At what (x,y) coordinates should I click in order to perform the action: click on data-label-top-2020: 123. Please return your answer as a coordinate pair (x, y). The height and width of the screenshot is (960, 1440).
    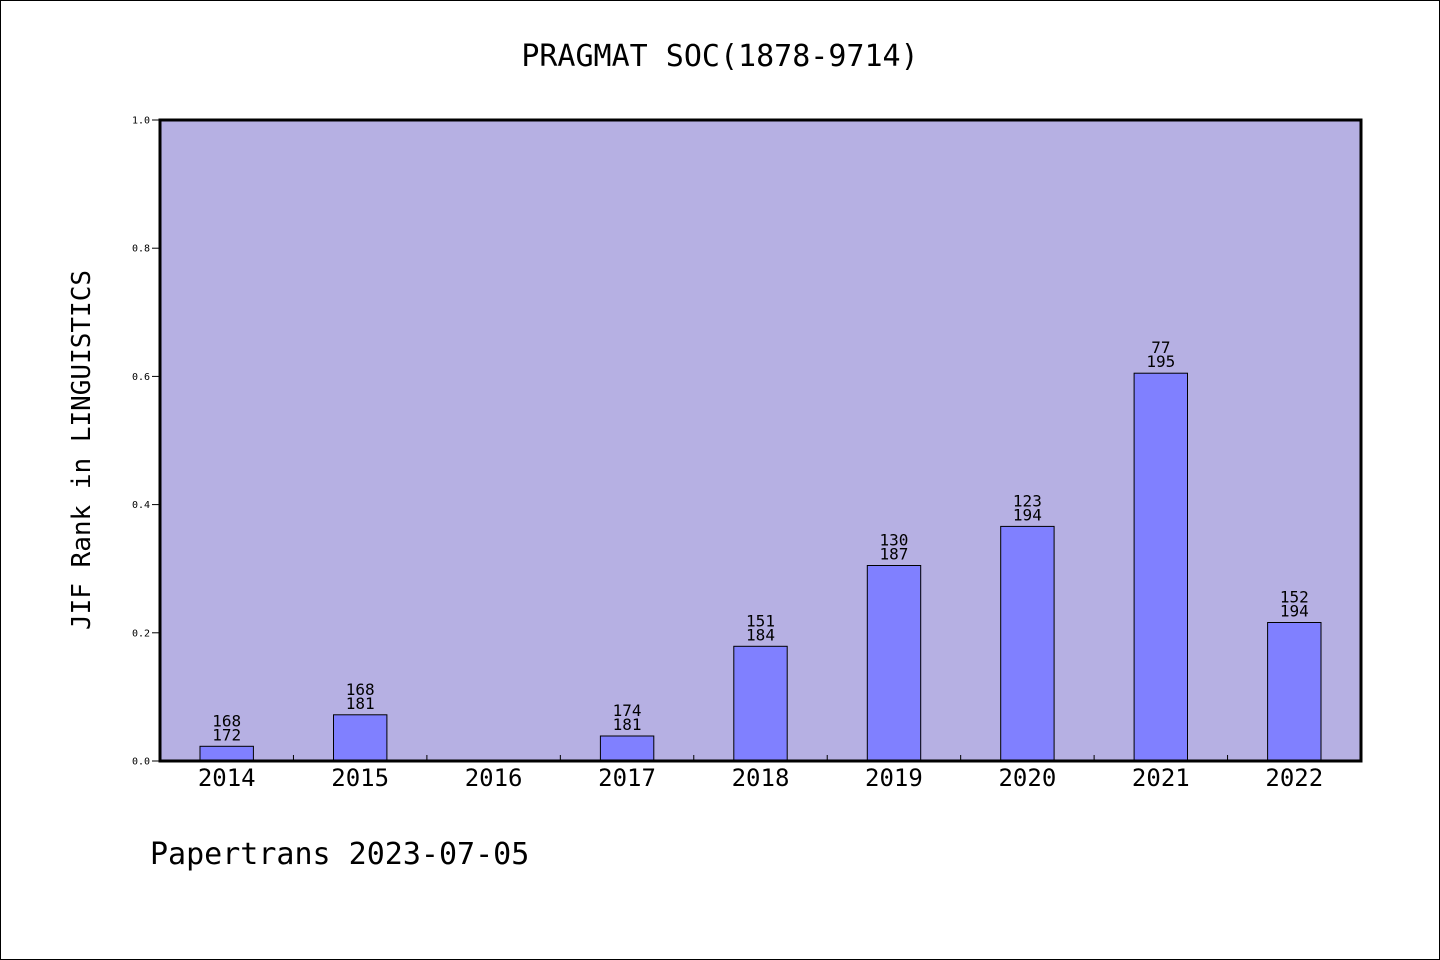
    Looking at the image, I should click on (1027, 500).